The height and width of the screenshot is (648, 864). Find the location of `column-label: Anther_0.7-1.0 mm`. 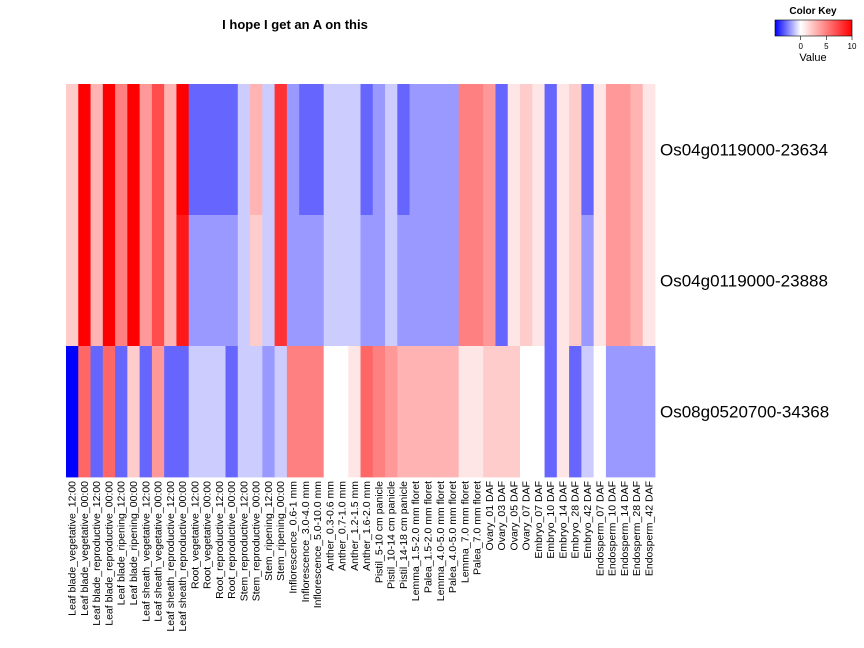

column-label: Anther_0.7-1.0 mm is located at coordinates (343, 526).